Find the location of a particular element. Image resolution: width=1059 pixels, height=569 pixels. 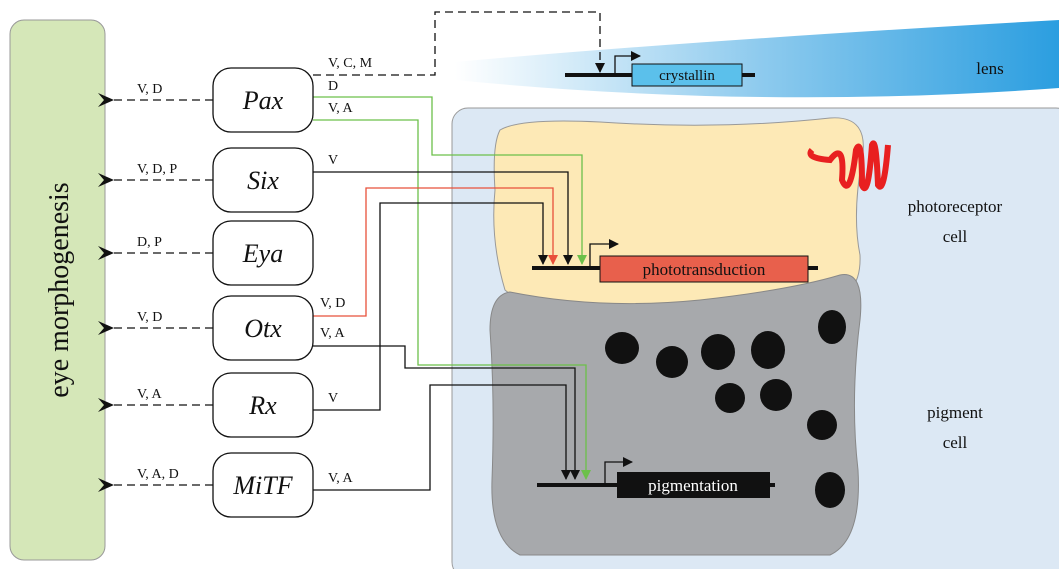

sidebar is located at coordinates (57, 290).